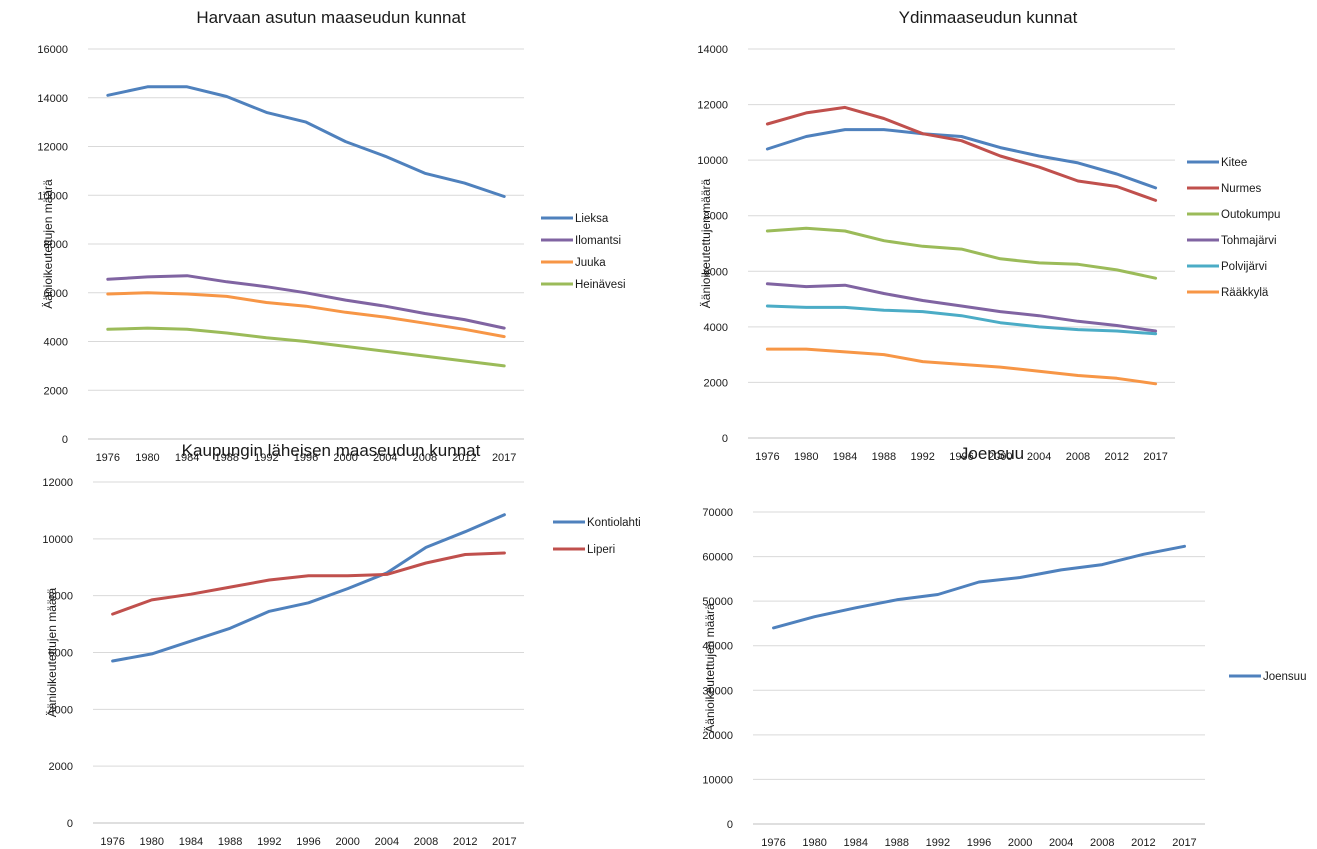 Image resolution: width=1317 pixels, height=849 pixels. Describe the element at coordinates (601, 550) in the screenshot. I see `legend-label: Liperi` at that location.